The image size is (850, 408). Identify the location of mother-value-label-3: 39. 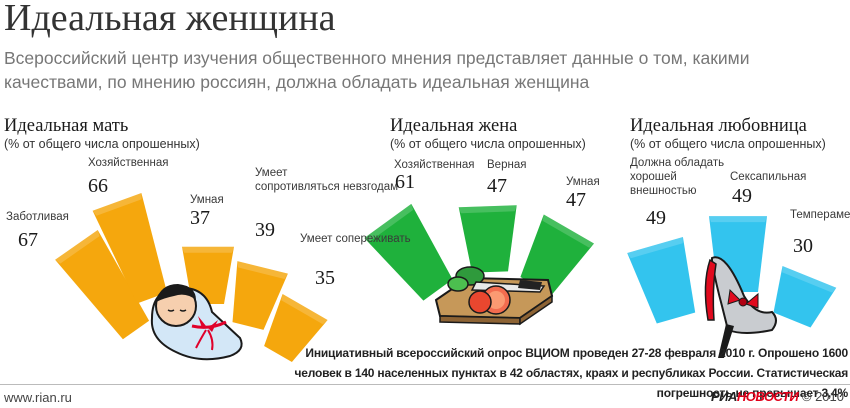
(265, 230).